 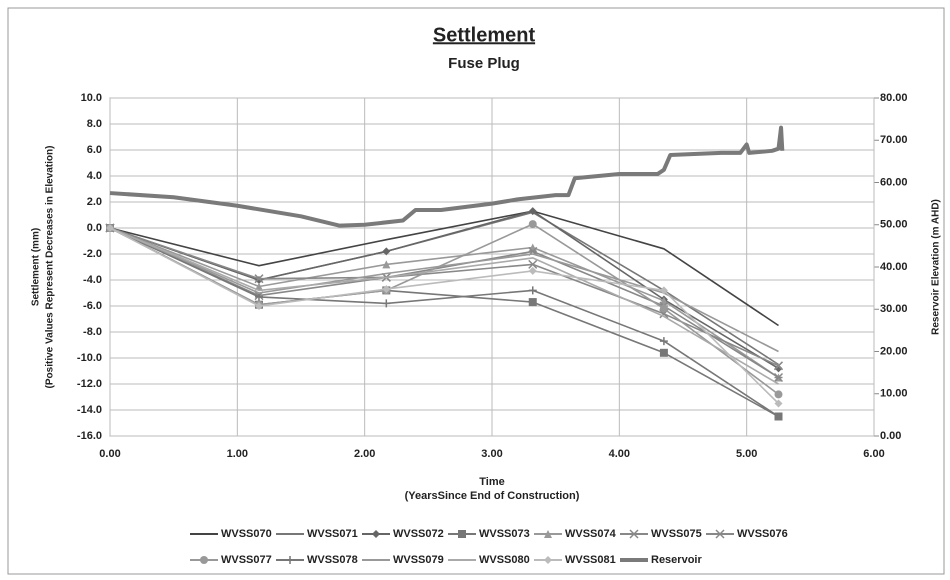 I want to click on y-tick-label: -12.0, so click(x=89, y=384).